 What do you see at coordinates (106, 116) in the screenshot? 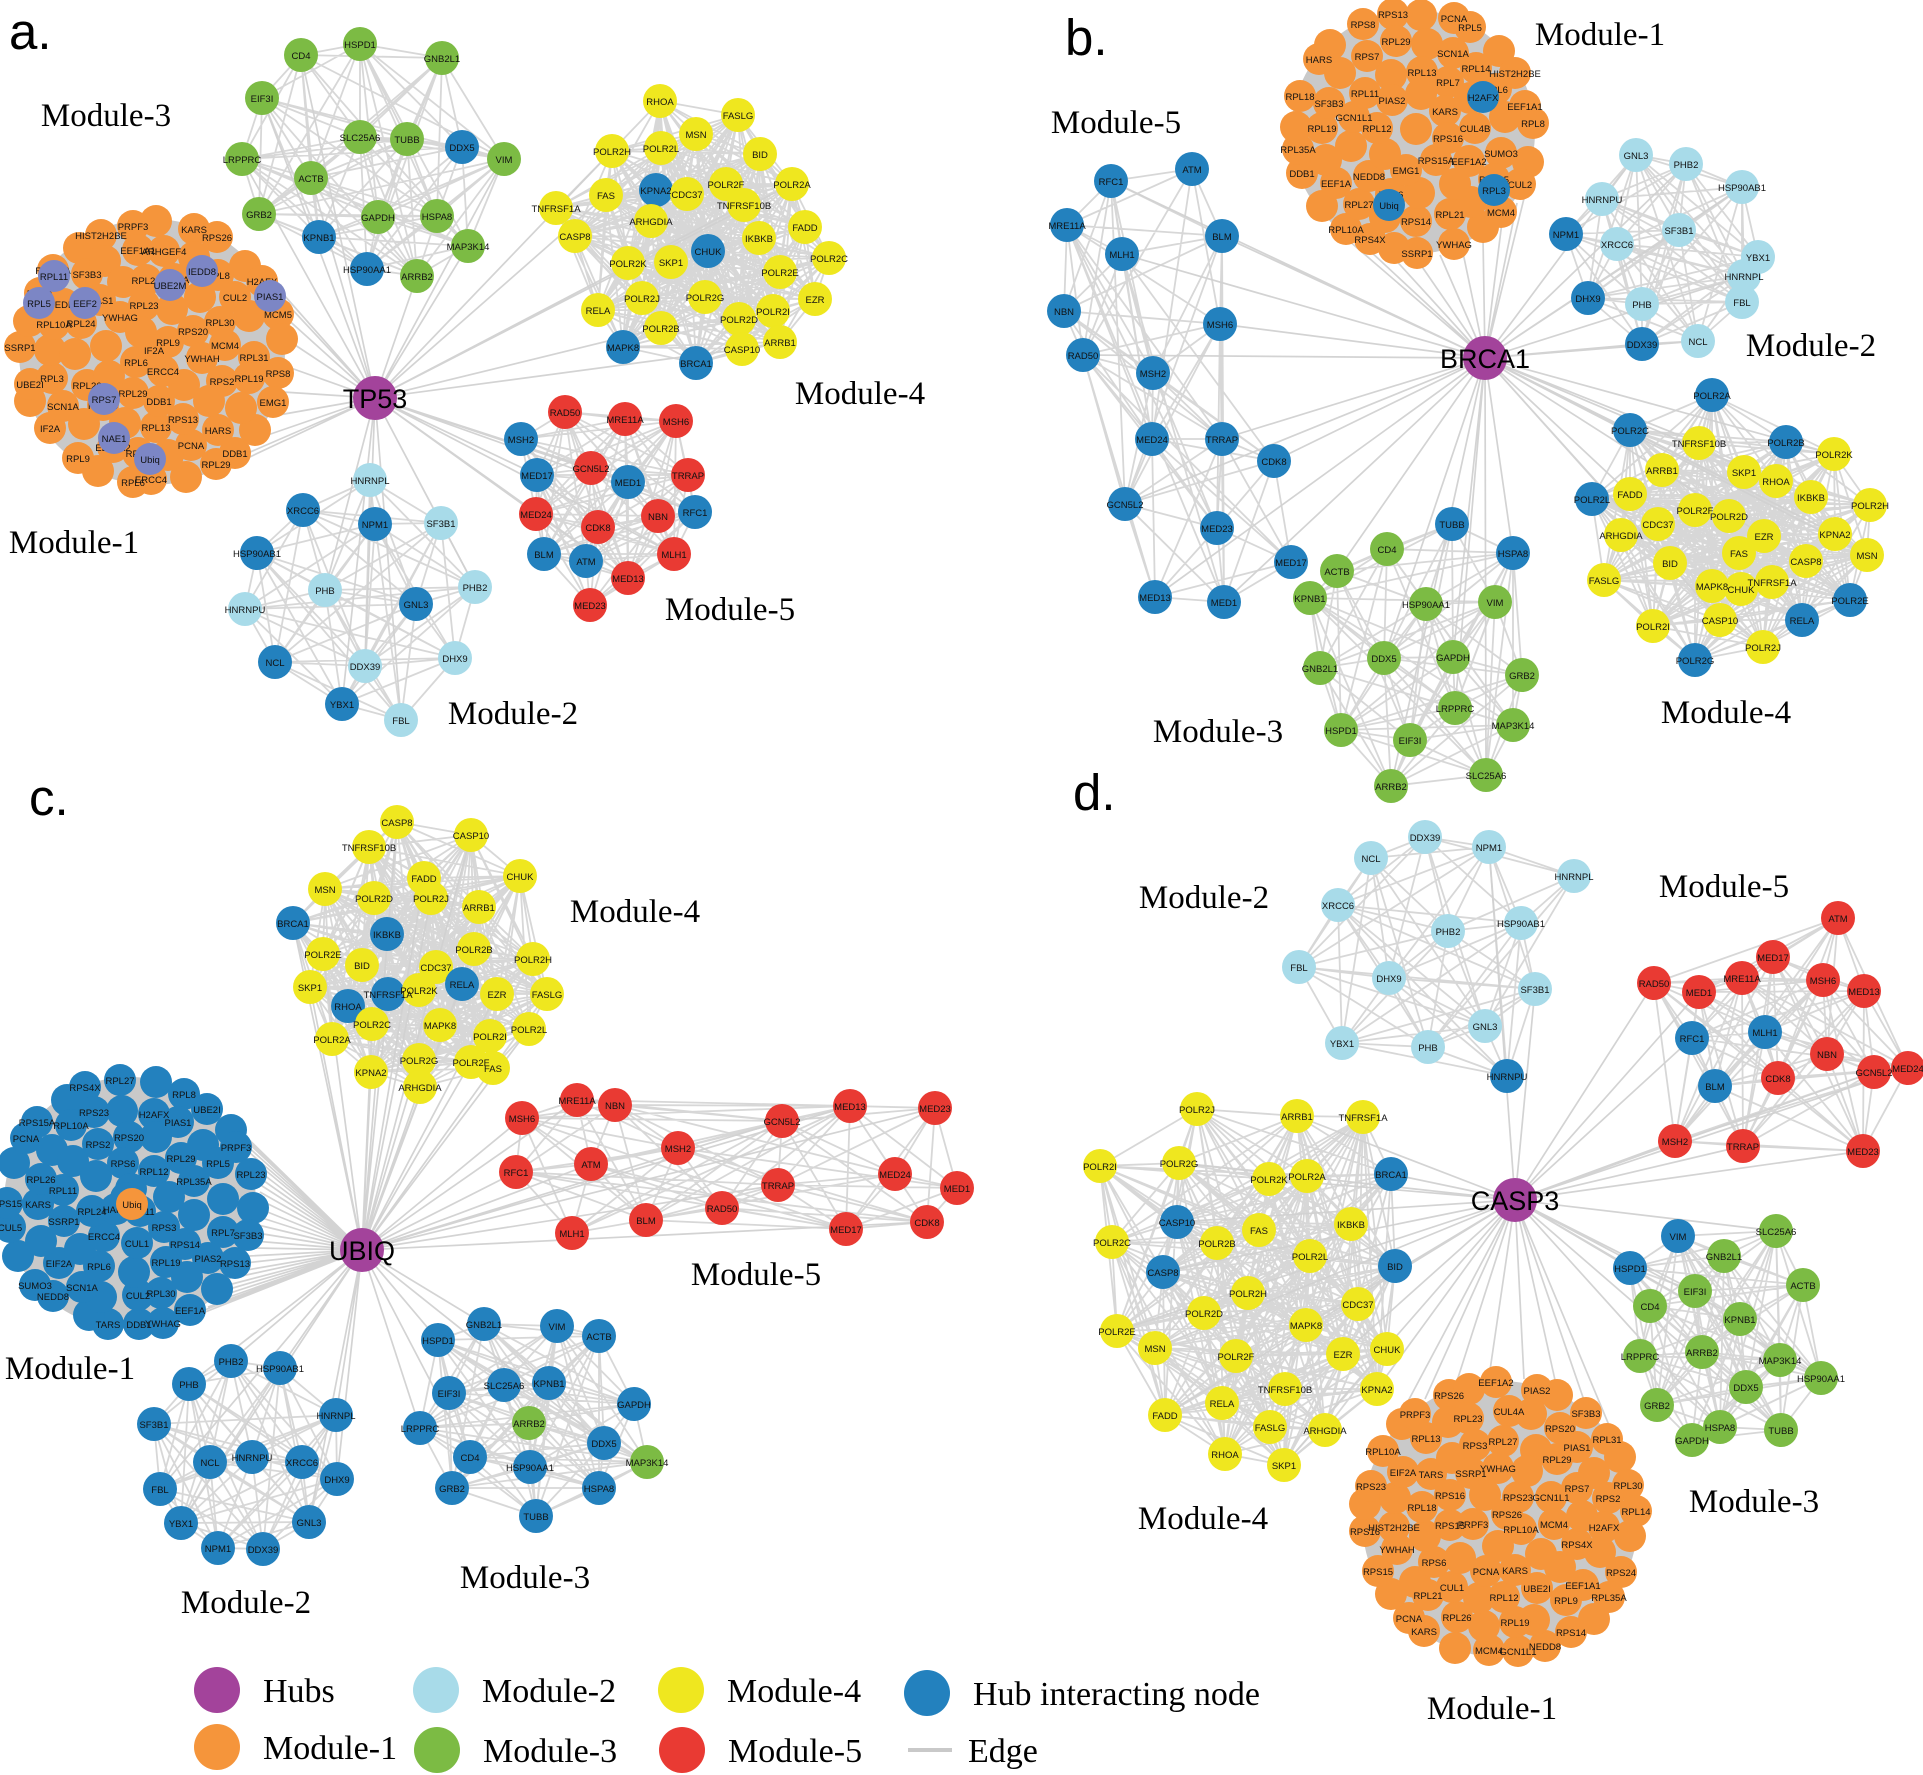
I see `svg-text: Module-3` at bounding box center [106, 116].